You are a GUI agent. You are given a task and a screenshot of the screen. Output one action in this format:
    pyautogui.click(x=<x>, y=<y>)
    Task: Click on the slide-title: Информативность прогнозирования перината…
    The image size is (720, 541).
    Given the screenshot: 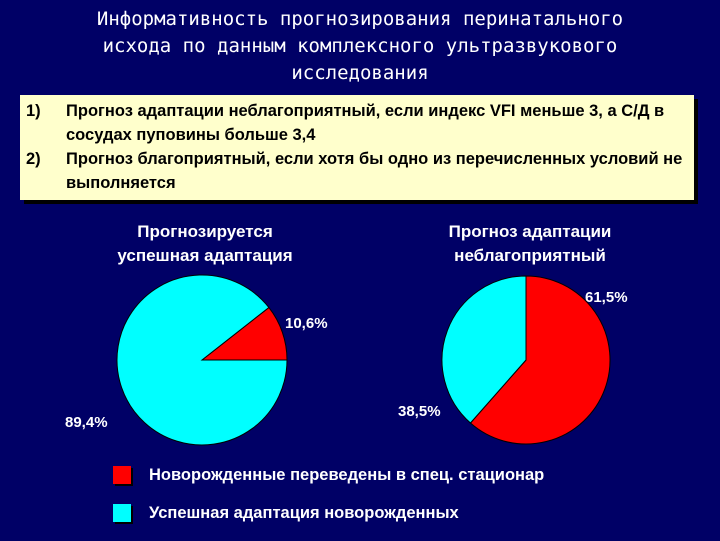 What is the action you would take?
    pyautogui.click(x=360, y=46)
    